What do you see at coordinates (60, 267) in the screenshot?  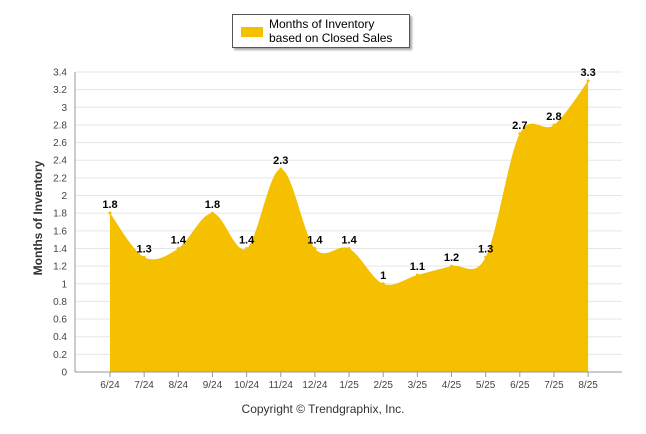 I see `y-tick-label: 1.2` at bounding box center [60, 267].